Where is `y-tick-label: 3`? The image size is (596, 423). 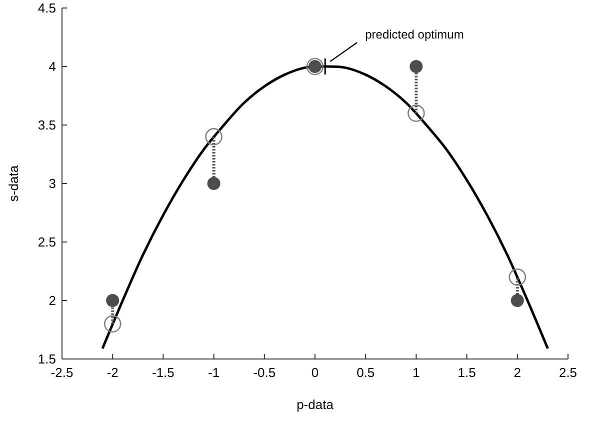 y-tick-label: 3 is located at coordinates (52, 184).